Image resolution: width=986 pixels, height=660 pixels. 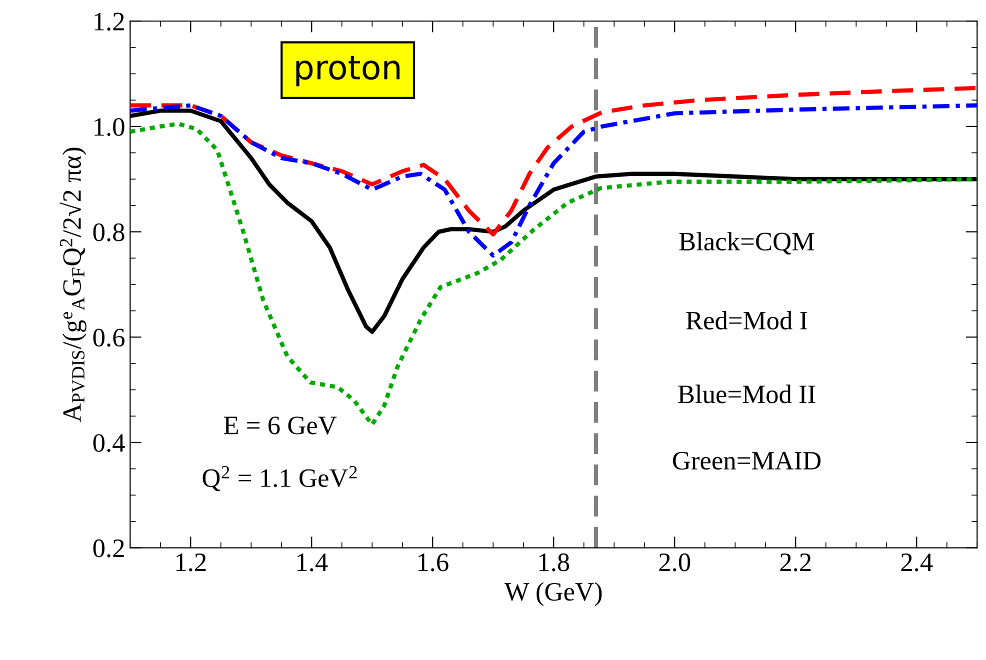 What do you see at coordinates (109, 127) in the screenshot?
I see `y-tick-label: 1.0` at bounding box center [109, 127].